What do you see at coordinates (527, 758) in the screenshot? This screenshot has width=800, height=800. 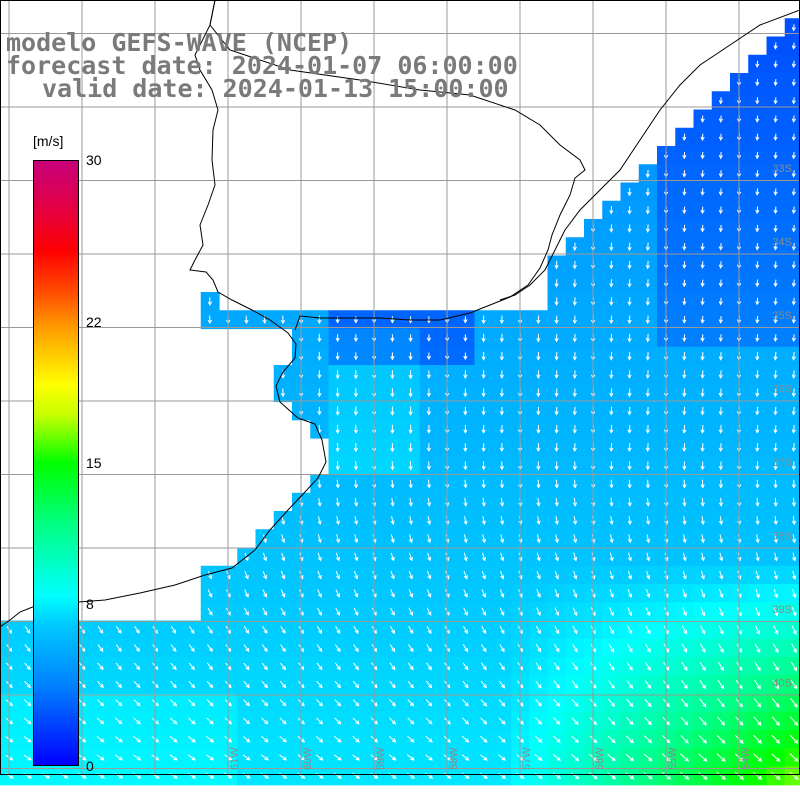 I see `longitude-label: 57W` at bounding box center [527, 758].